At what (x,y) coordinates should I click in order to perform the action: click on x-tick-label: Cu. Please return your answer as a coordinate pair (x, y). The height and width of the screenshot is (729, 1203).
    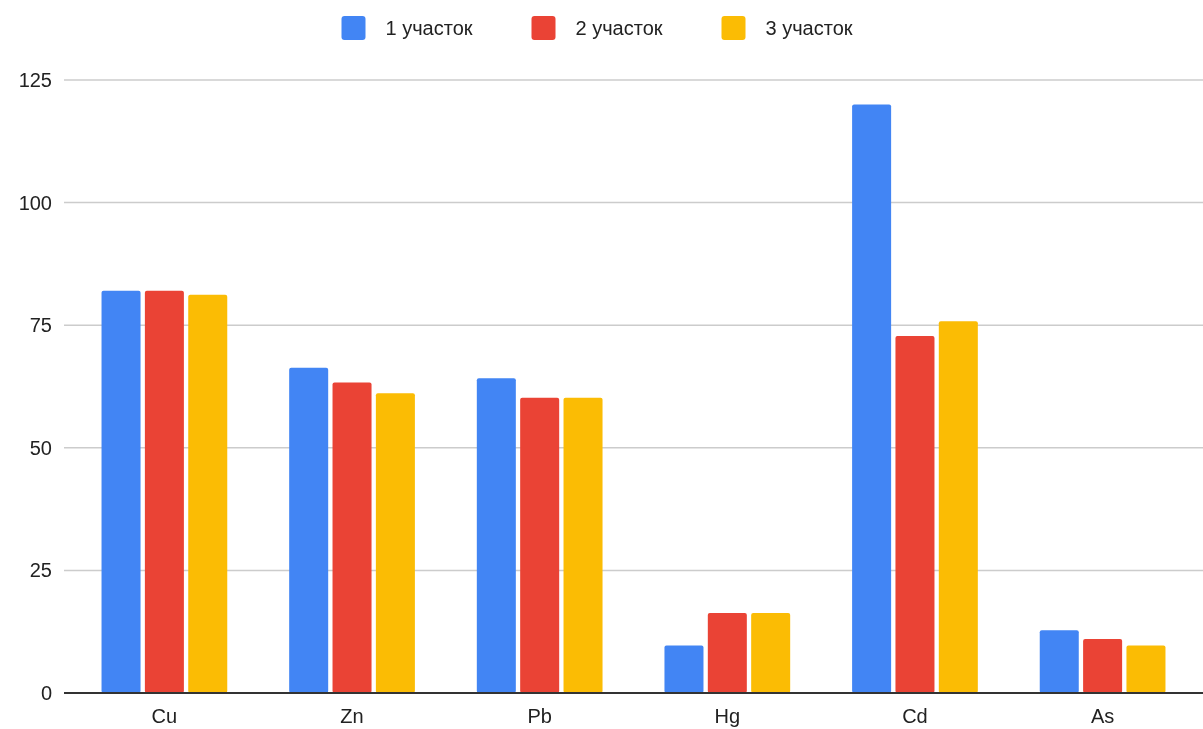
    Looking at the image, I should click on (164, 716).